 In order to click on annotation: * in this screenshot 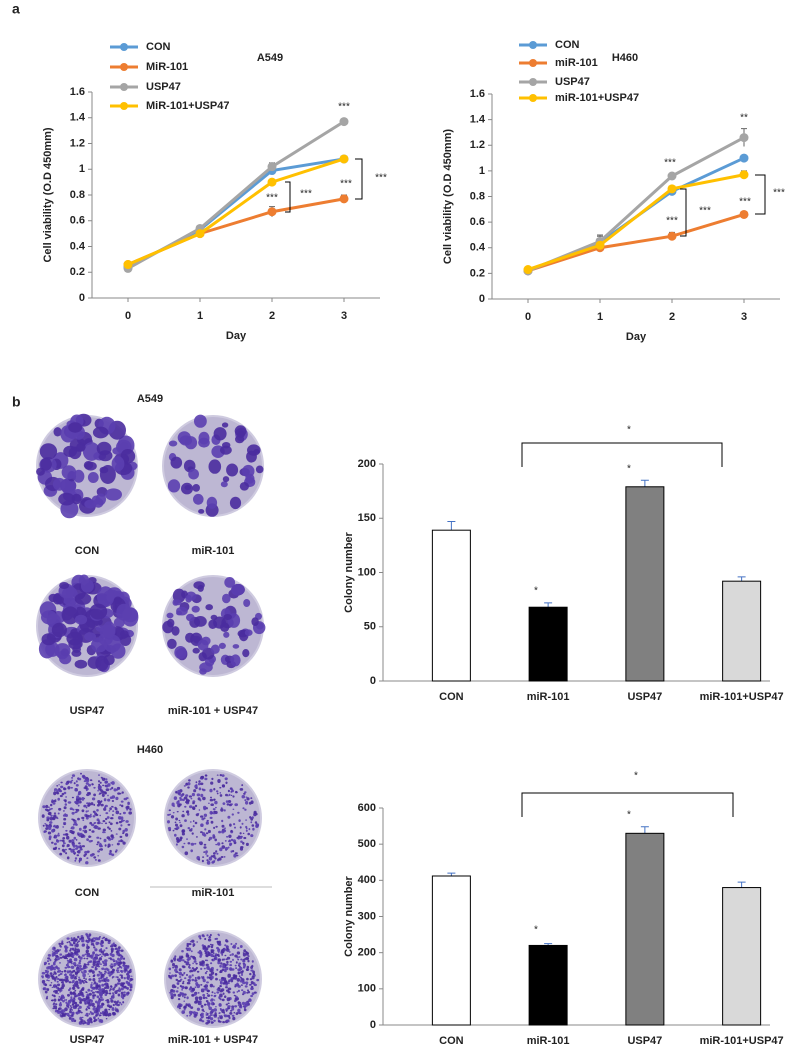, I will do `click(636, 776)`.